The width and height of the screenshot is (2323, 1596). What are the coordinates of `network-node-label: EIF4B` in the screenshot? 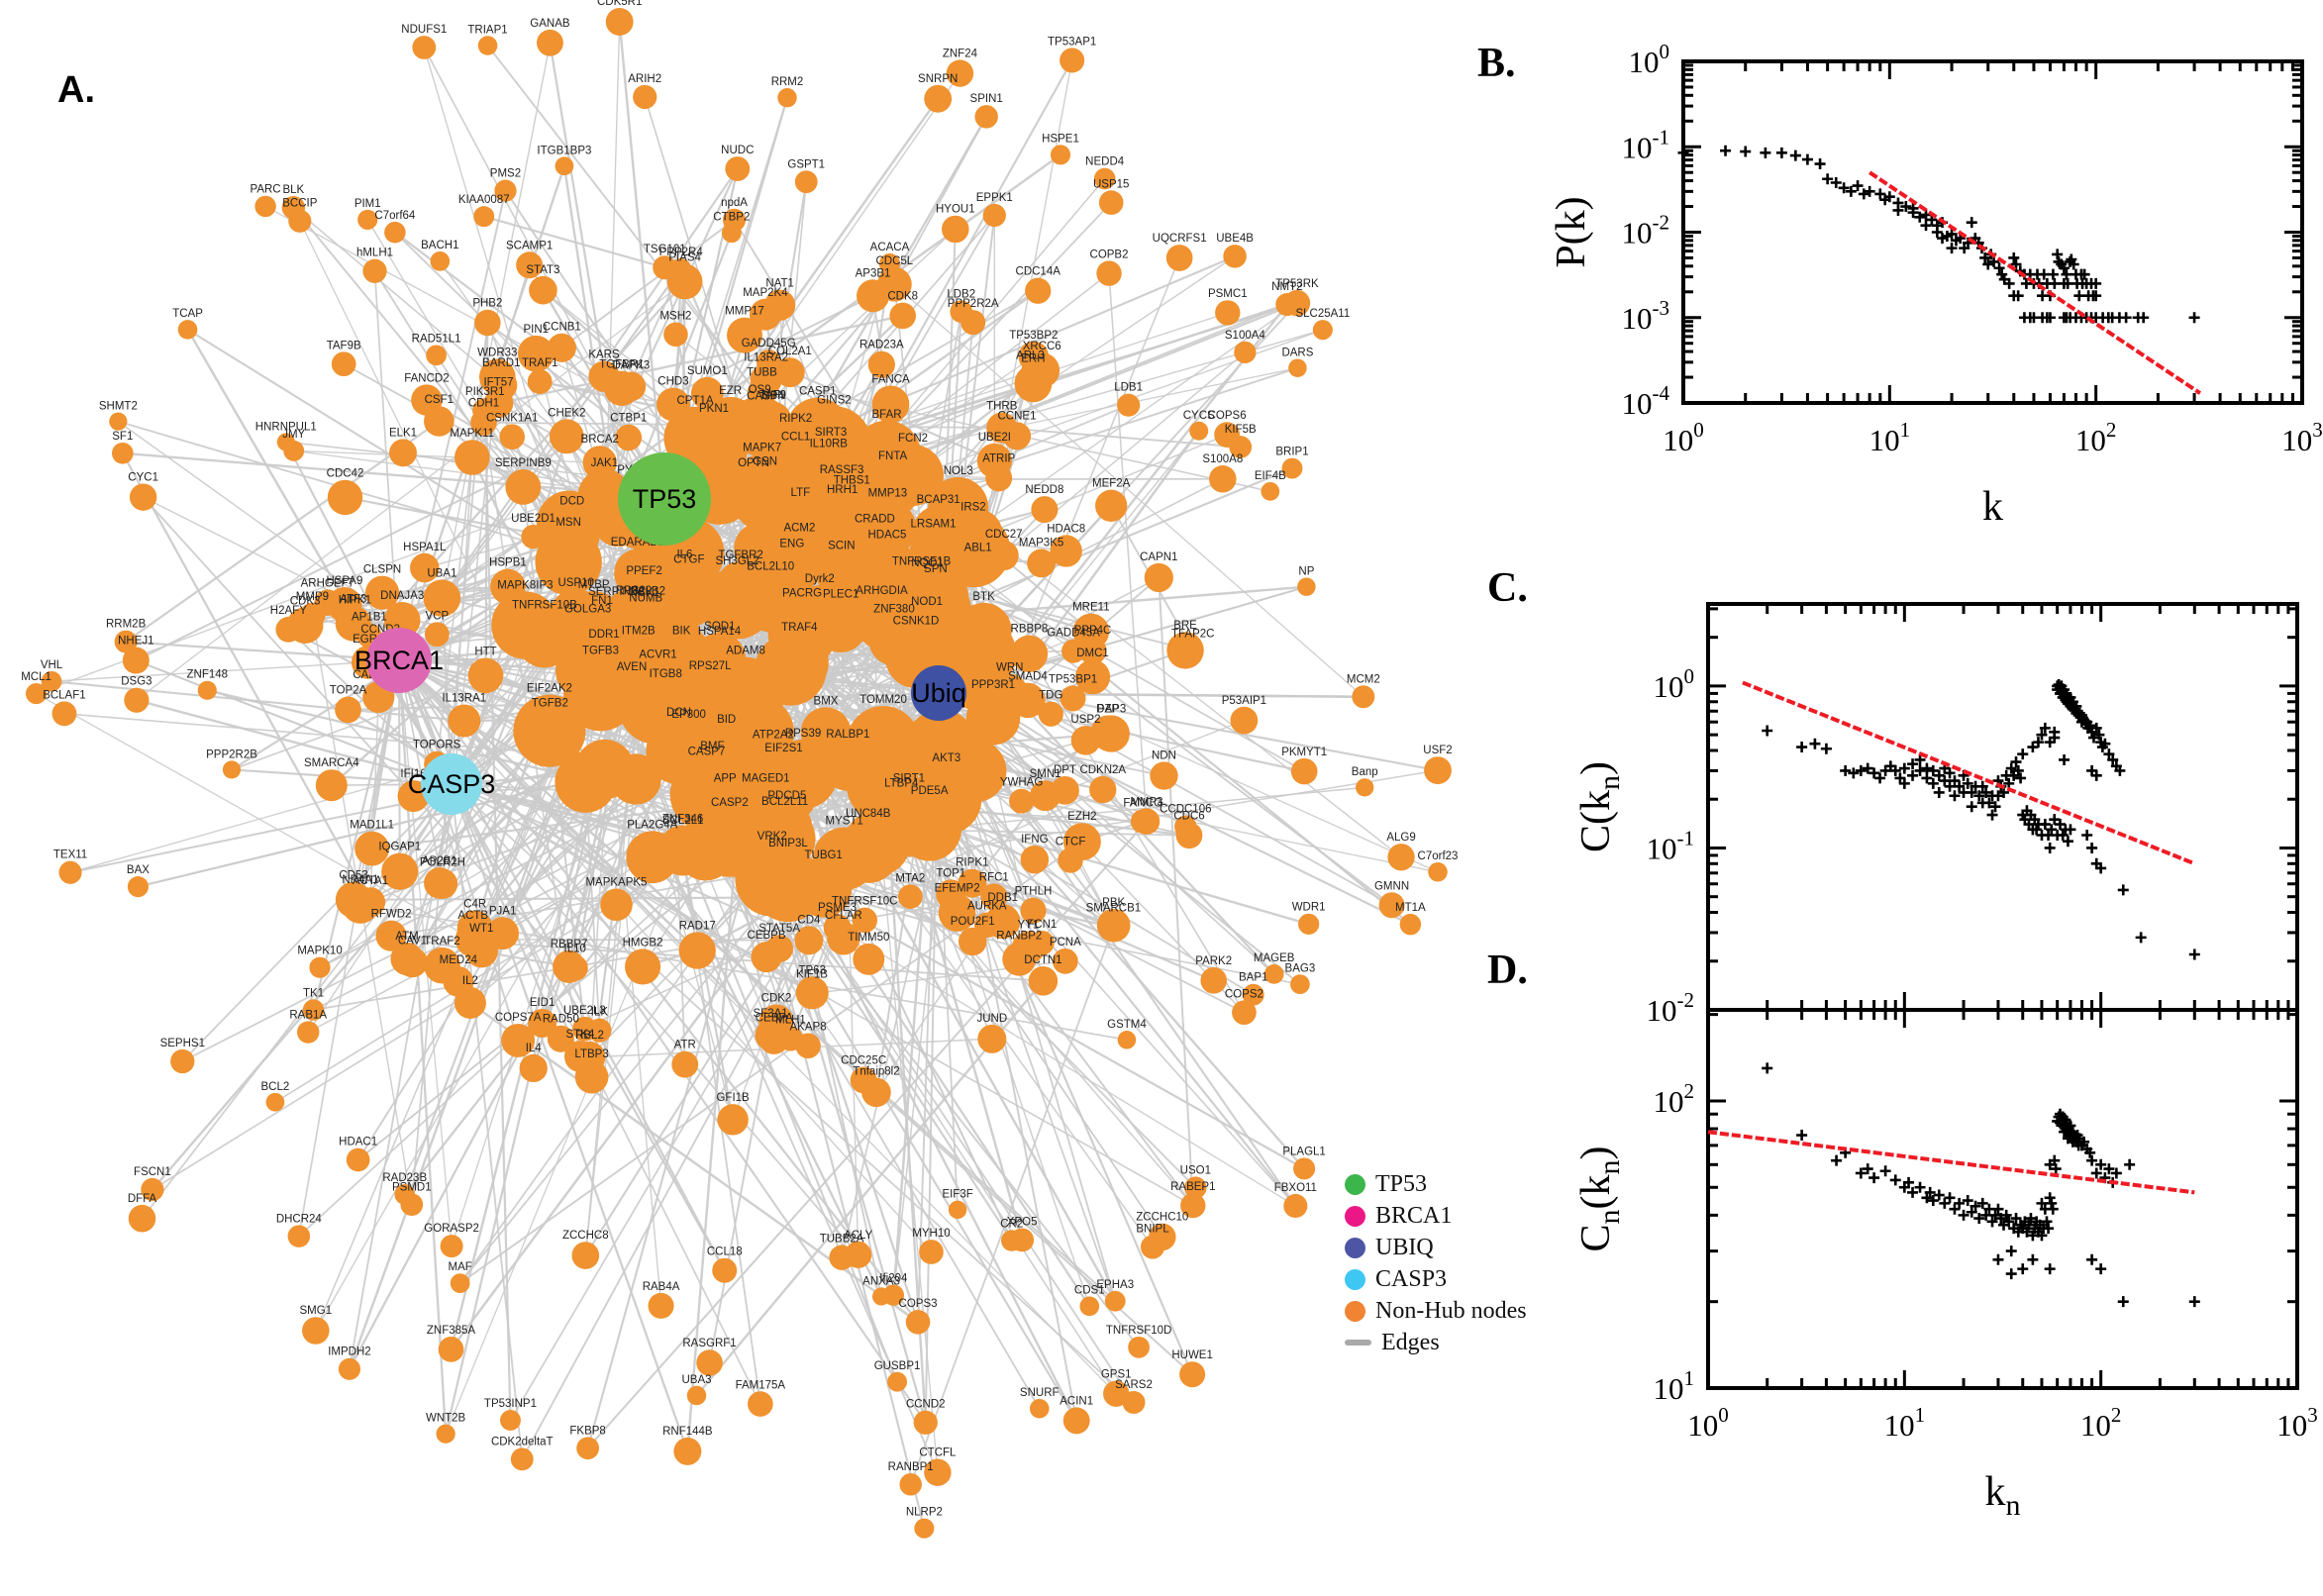 It's located at (1270, 476).